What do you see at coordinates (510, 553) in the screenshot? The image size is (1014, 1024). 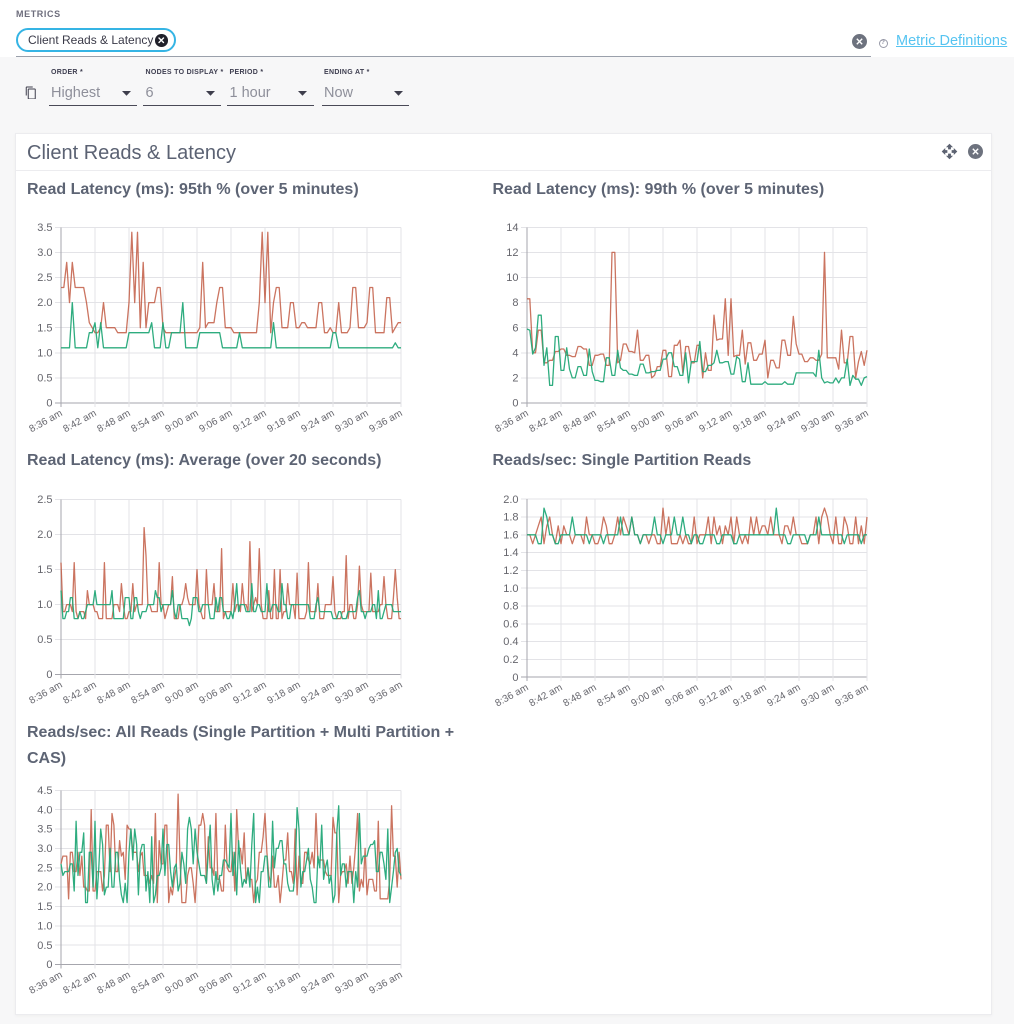 I see `svg-text: 1.4` at bounding box center [510, 553].